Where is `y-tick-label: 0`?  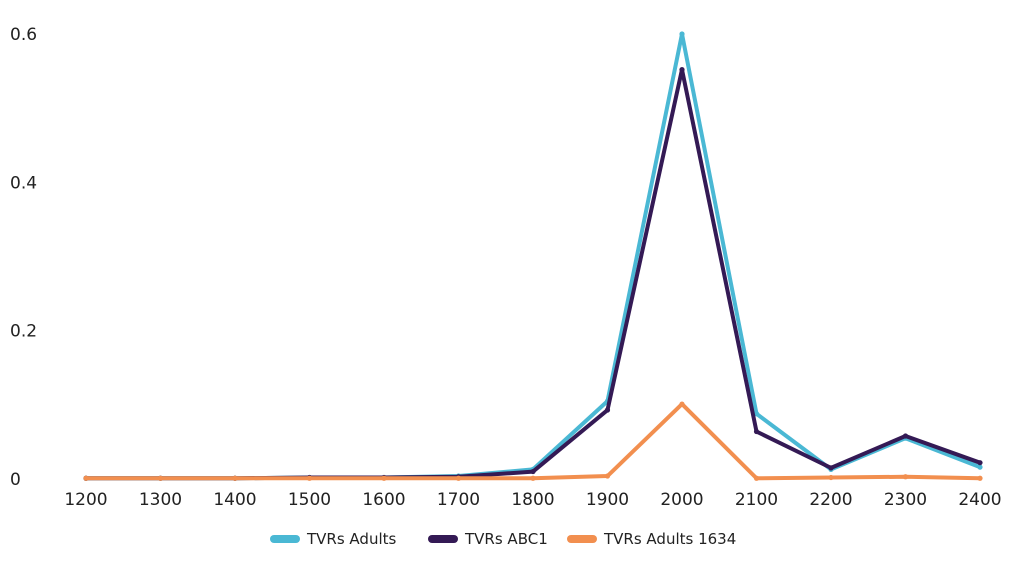
y-tick-label: 0 is located at coordinates (15, 480).